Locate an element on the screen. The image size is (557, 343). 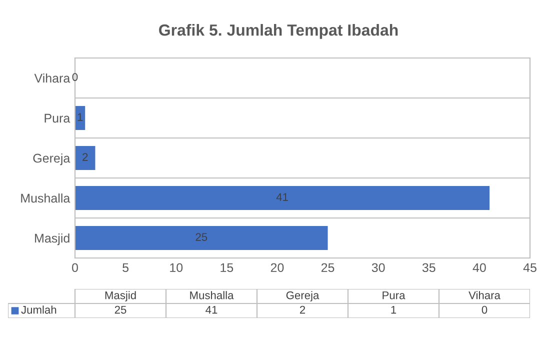
x-tick-label: 25 is located at coordinates (327, 267).